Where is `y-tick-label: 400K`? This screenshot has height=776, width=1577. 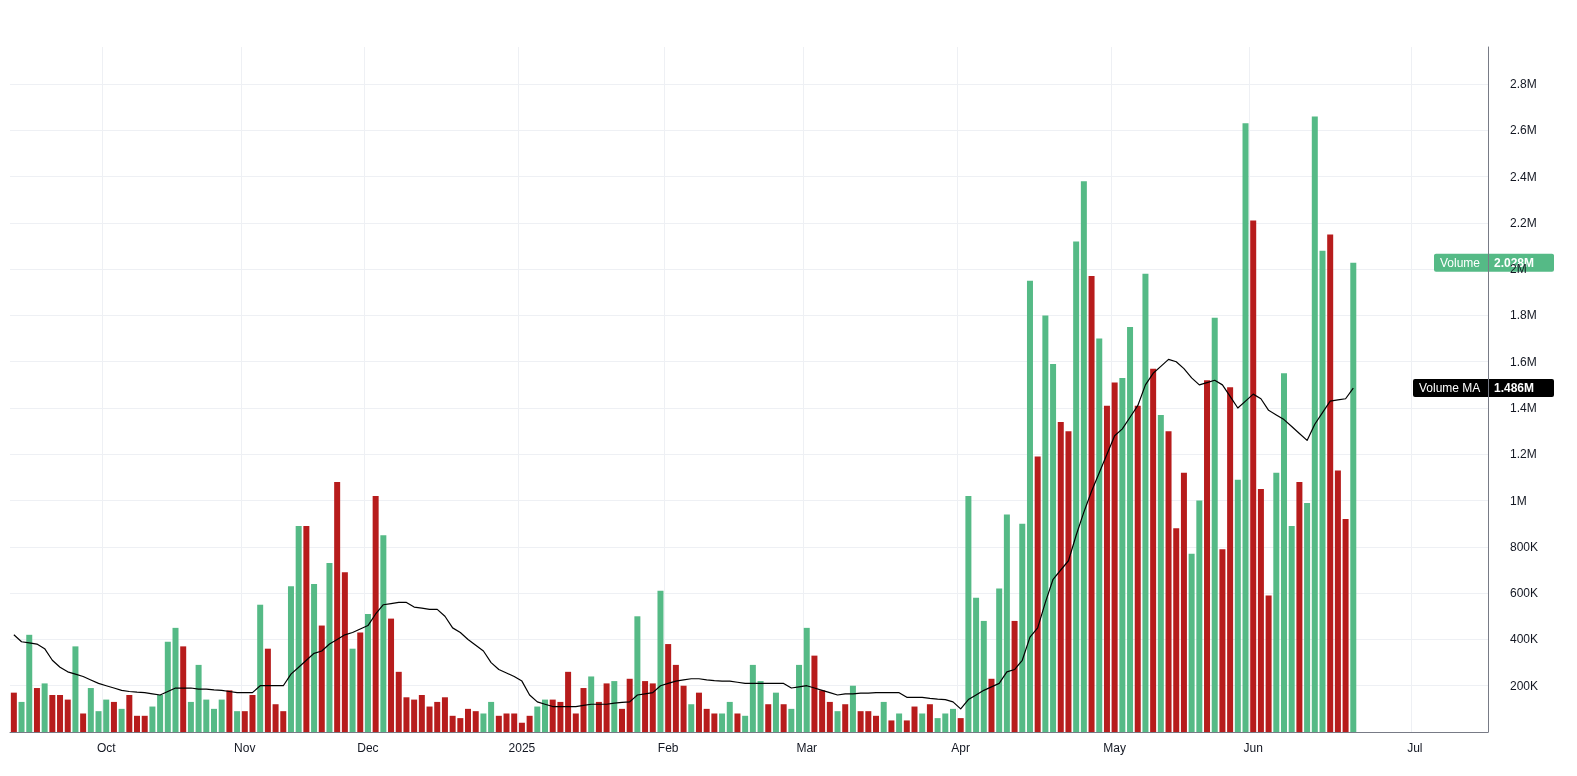 y-tick-label: 400K is located at coordinates (1524, 639).